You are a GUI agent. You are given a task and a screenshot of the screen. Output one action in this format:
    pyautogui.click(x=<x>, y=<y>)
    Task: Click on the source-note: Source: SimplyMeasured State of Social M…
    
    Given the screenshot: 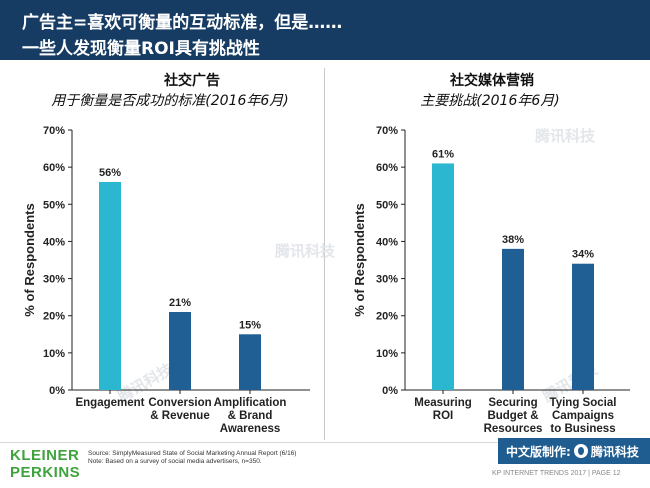 What is the action you would take?
    pyautogui.click(x=192, y=458)
    